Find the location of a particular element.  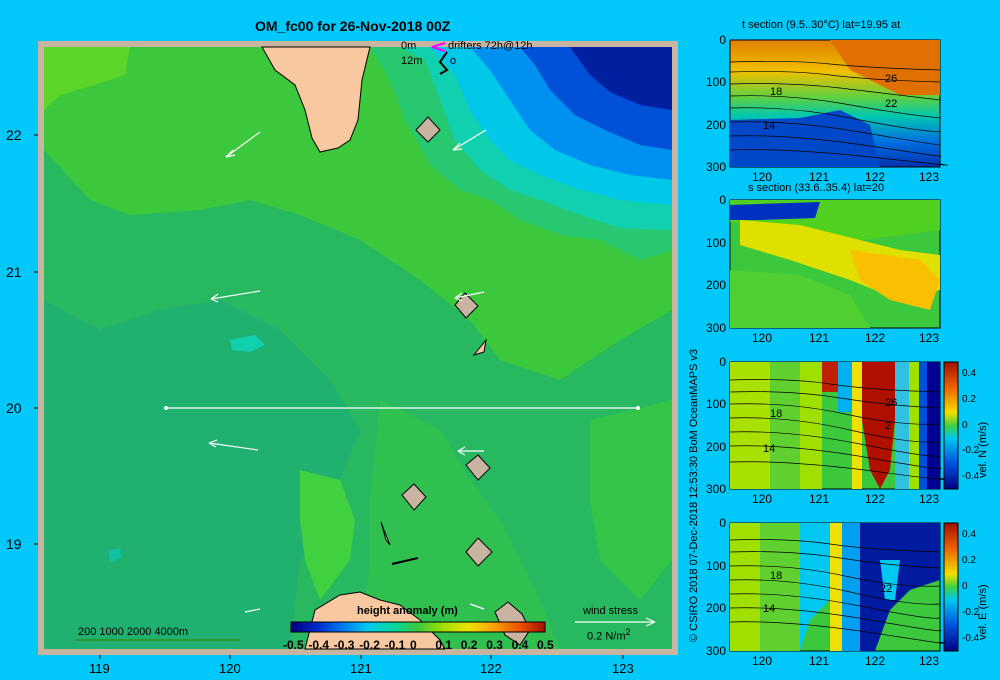

colorbar is located at coordinates (418, 627).